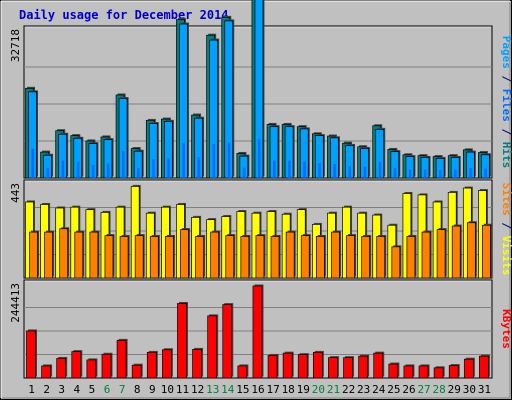  I want to click on series-label-hits-files-pages: Pages / Files / Hits, so click(506, 102).